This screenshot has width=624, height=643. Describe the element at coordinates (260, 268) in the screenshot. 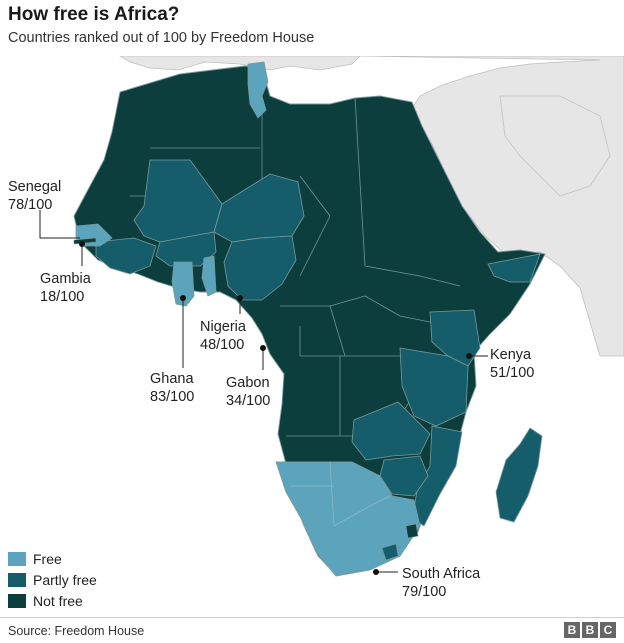

I see `nigeria-region` at that location.